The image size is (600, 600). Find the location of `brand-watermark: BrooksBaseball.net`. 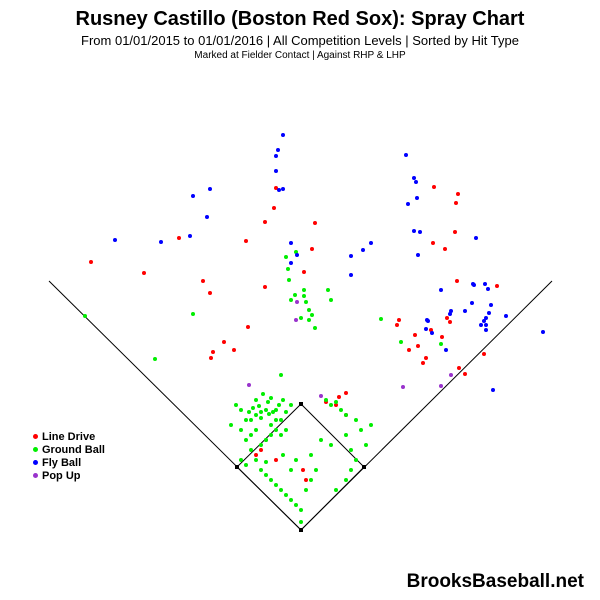

brand-watermark: BrooksBaseball.net is located at coordinates (495, 581).